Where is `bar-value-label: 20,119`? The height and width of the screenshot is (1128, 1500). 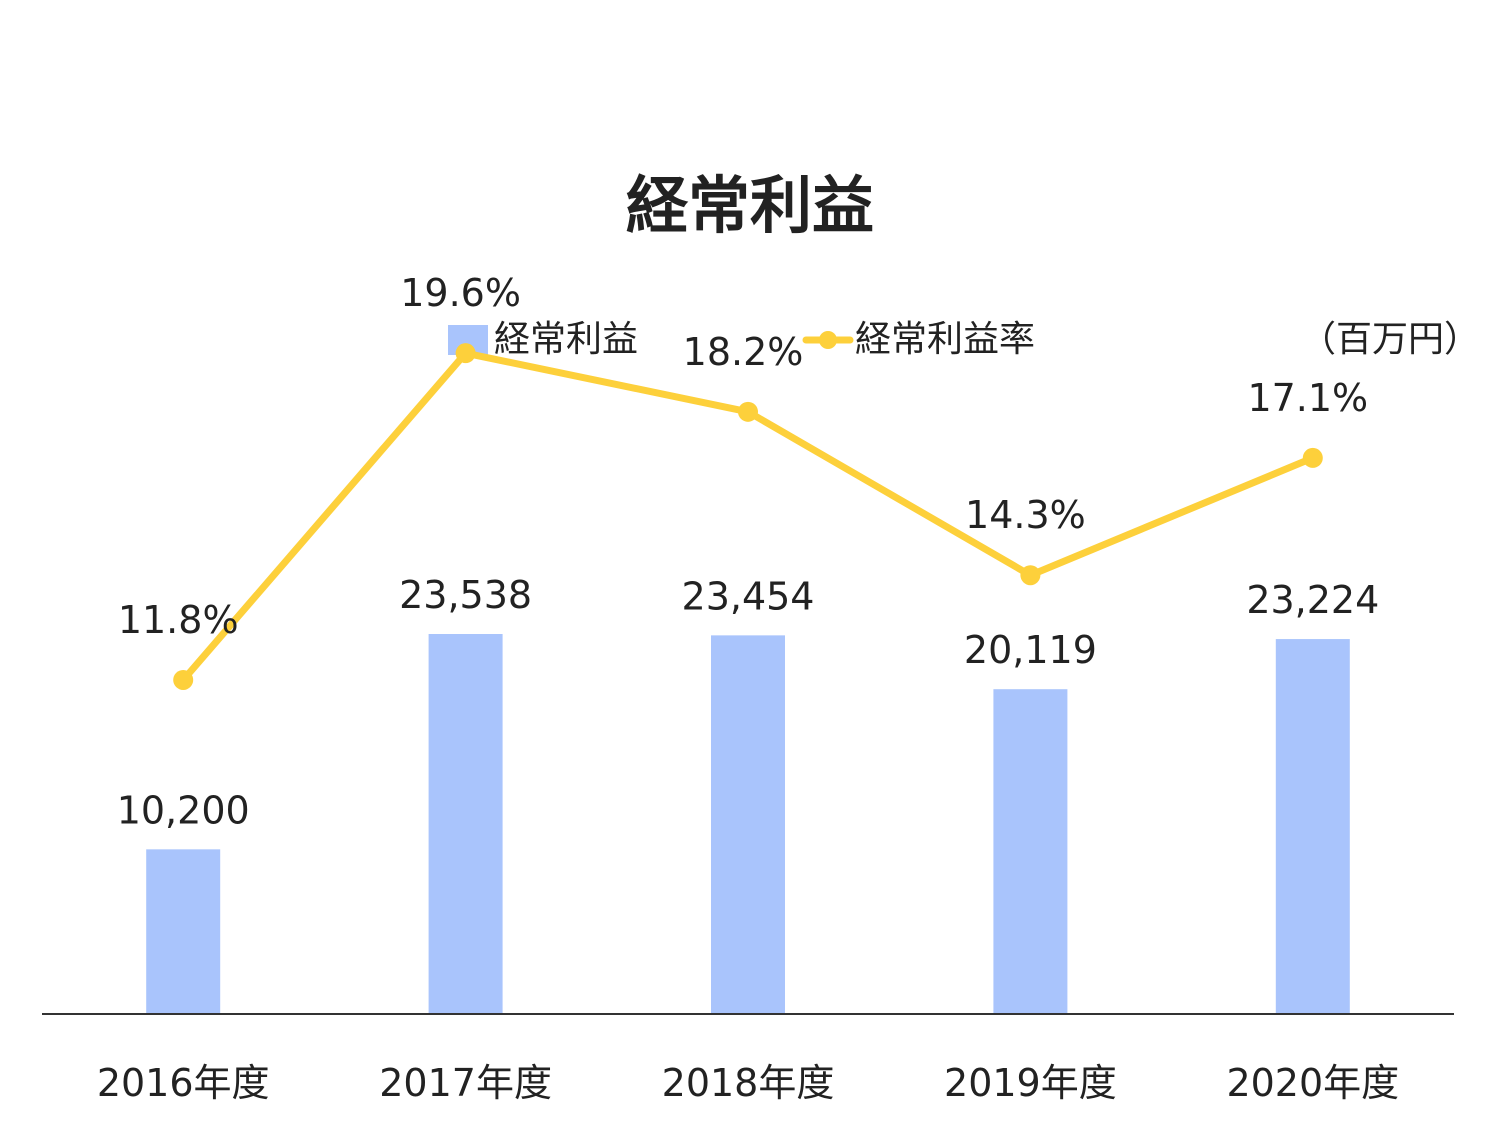 bar-value-label: 20,119 is located at coordinates (1030, 650).